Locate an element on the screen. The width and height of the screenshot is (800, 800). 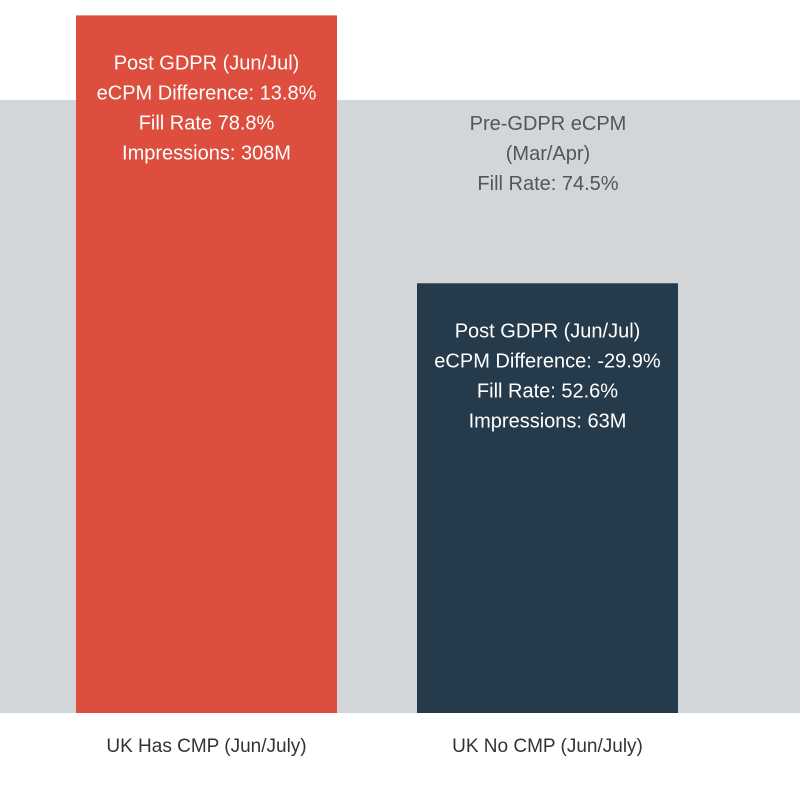
baseline-label-line: Pre-GDPR eCPM is located at coordinates (548, 124).